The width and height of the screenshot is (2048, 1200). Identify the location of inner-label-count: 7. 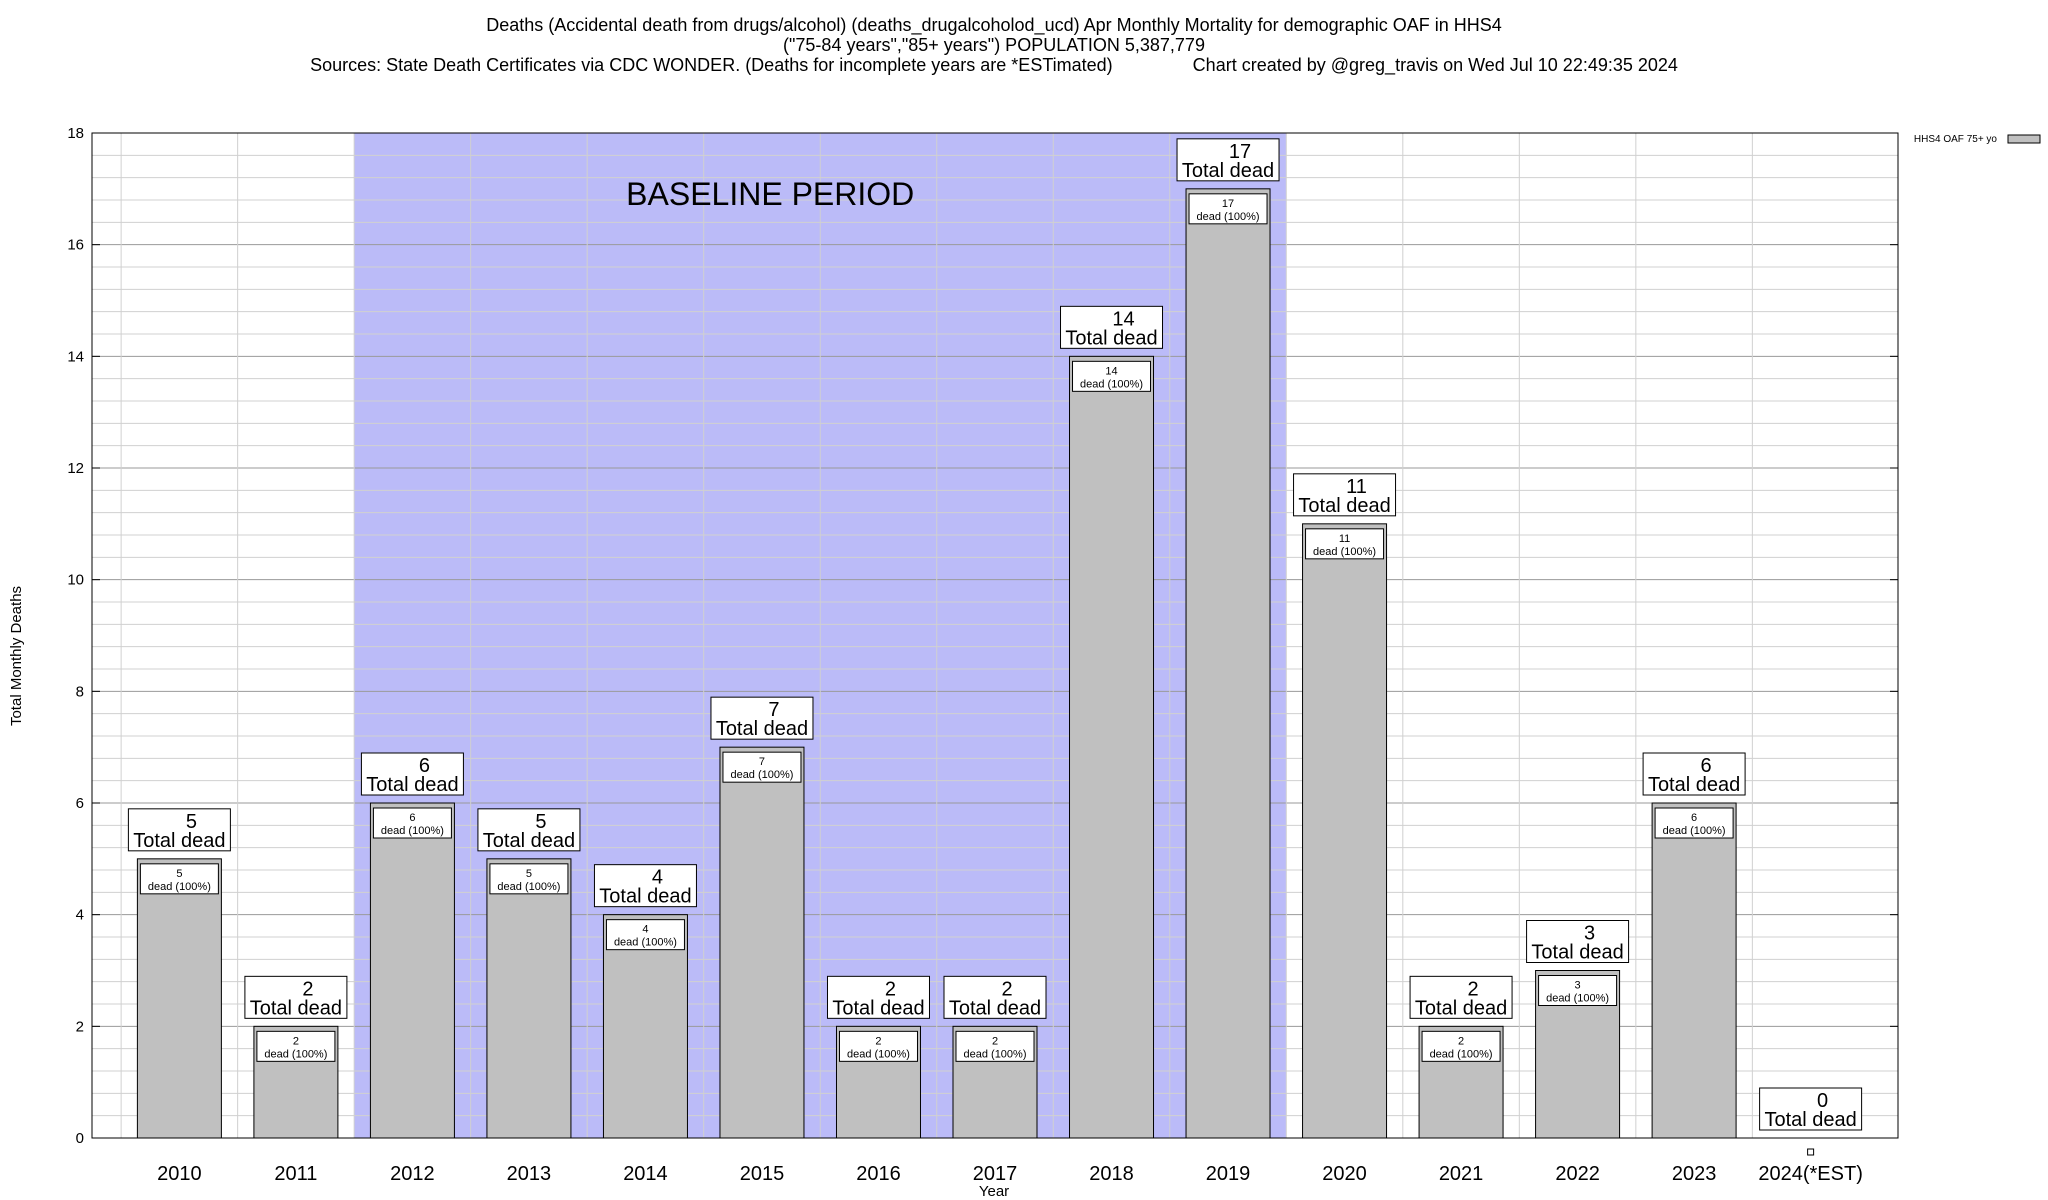
(762, 762).